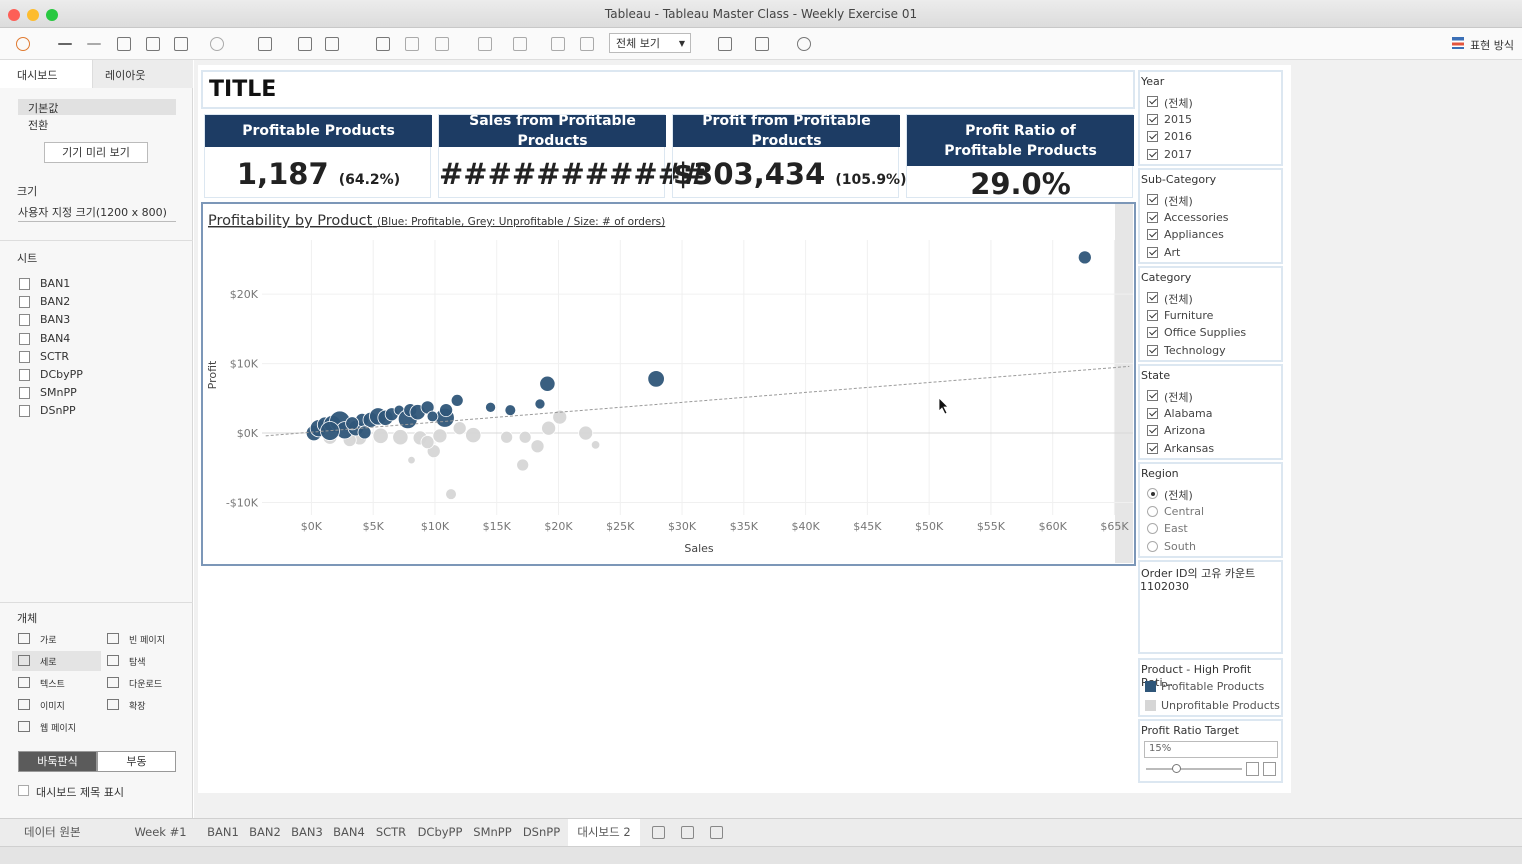  What do you see at coordinates (558, 44) in the screenshot?
I see `label-button` at bounding box center [558, 44].